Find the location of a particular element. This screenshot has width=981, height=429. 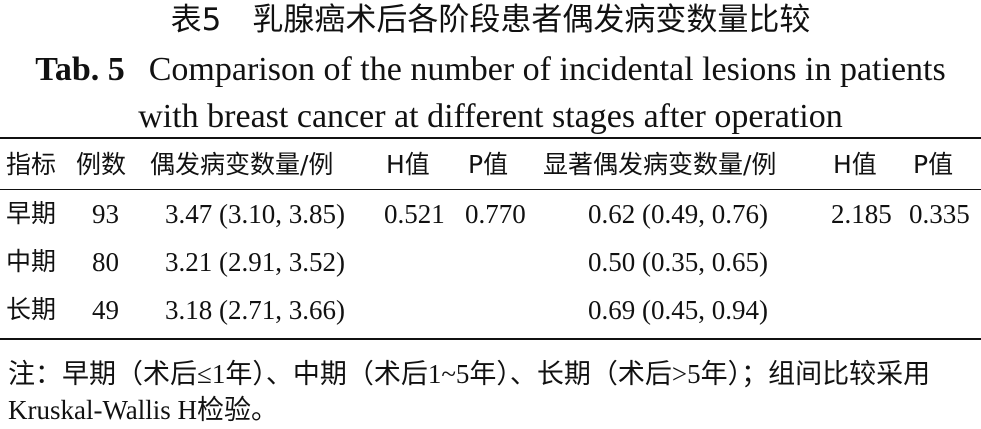

data-cell: 0.69 (0.45, 0.94) is located at coordinates (678, 310).